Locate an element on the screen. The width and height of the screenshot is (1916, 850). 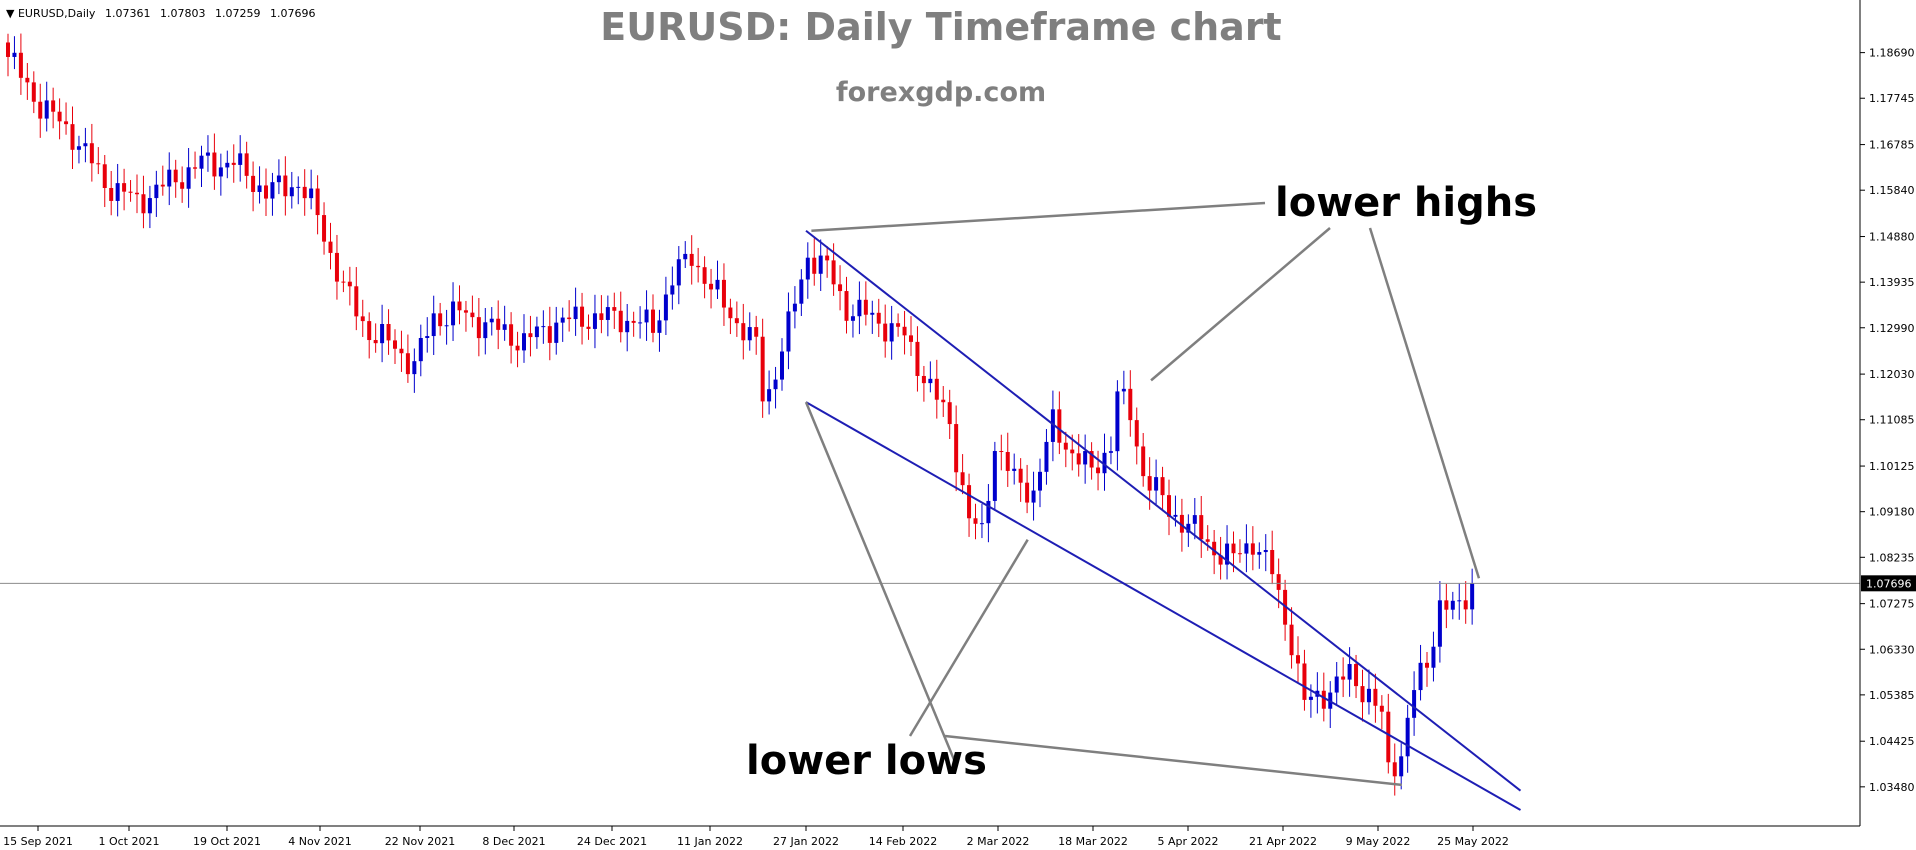
header-arrow-icon: ▼ is located at coordinates (12, 13).